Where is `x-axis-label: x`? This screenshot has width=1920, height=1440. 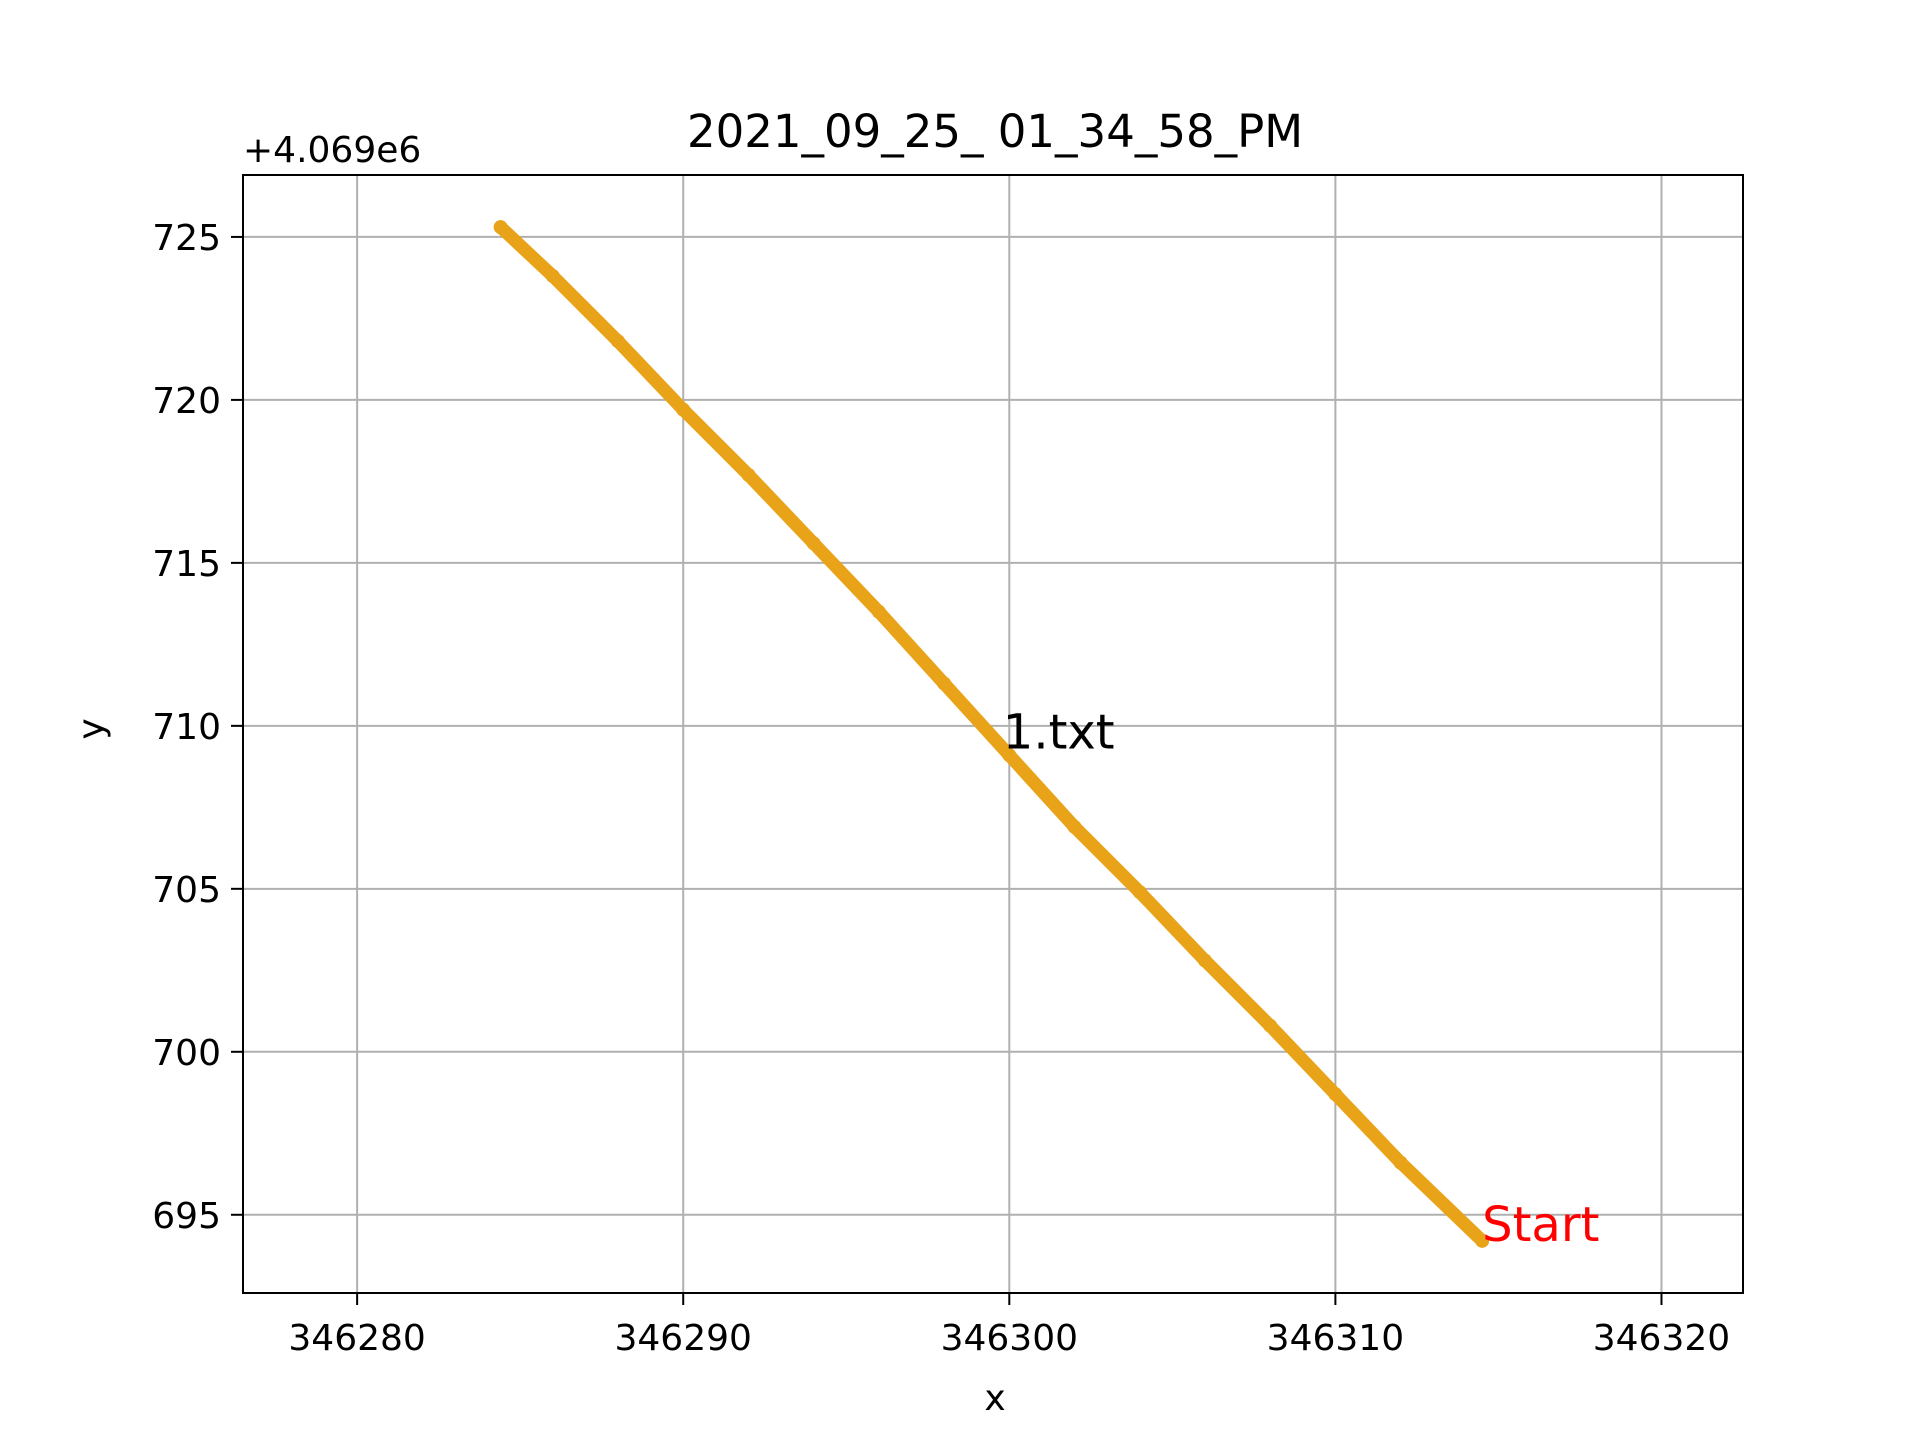
x-axis-label: x is located at coordinates (994, 1398).